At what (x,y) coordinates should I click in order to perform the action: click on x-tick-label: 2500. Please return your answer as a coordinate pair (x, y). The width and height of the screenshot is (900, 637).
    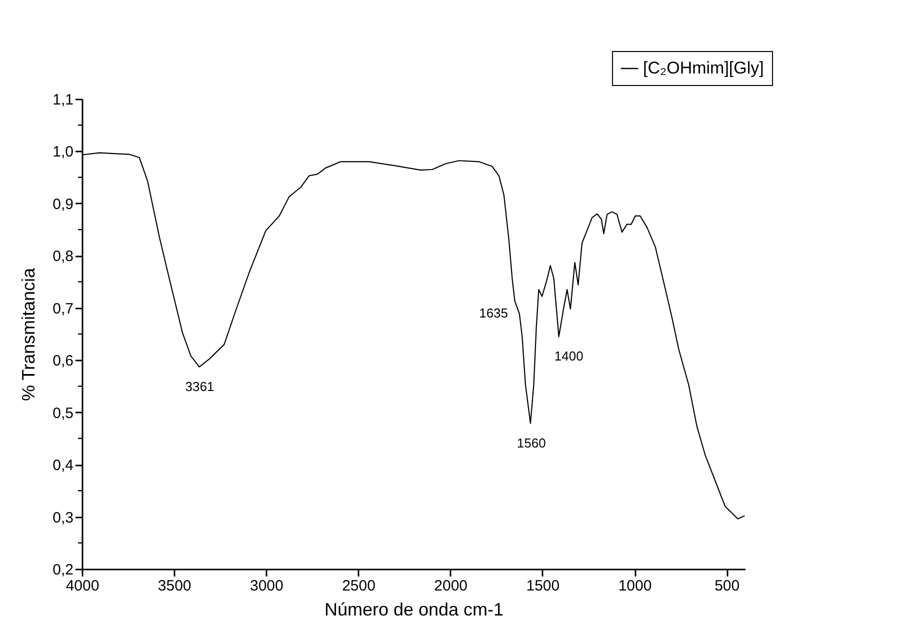
    Looking at the image, I should click on (359, 586).